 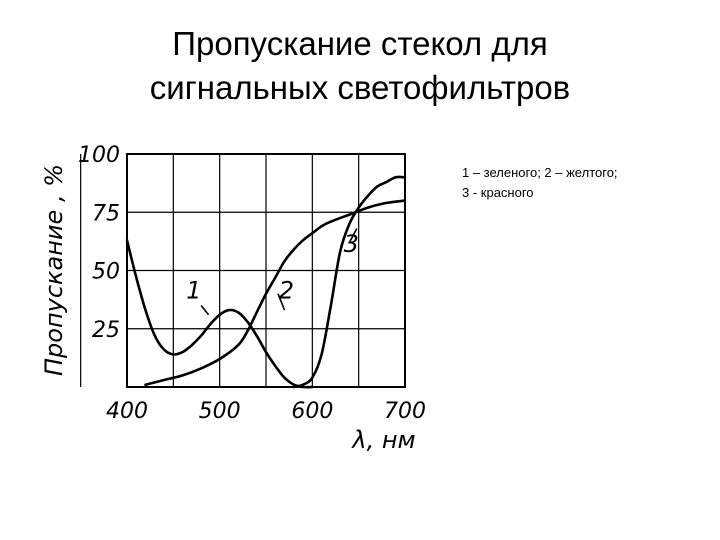 What do you see at coordinates (286, 290) in the screenshot?
I see `curve-label-2: 2` at bounding box center [286, 290].